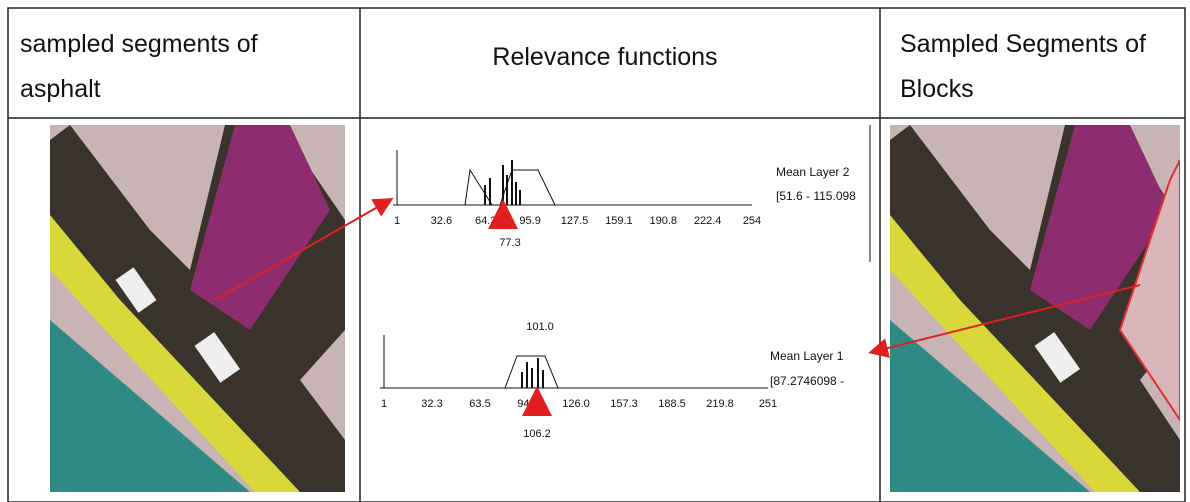  Describe the element at coordinates (479, 404) in the screenshot. I see `tick-label: 63.5` at that location.